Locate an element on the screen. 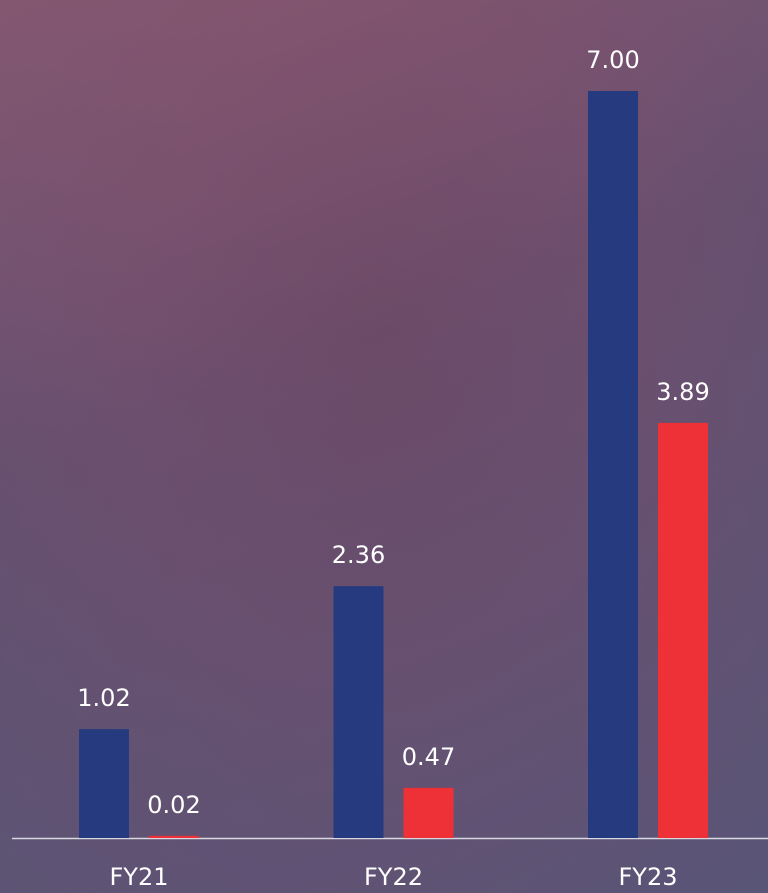  x-tick-label: FY21 is located at coordinates (138, 877).